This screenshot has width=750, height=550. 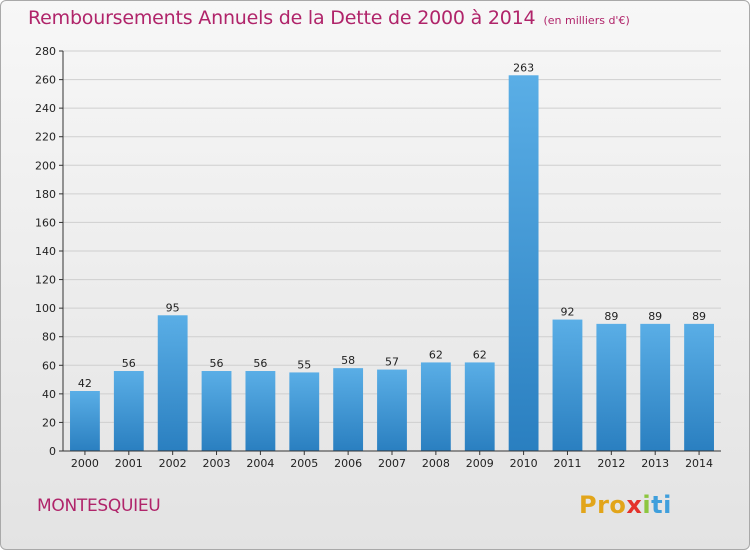 I want to click on logo-part: x, so click(x=634, y=505).